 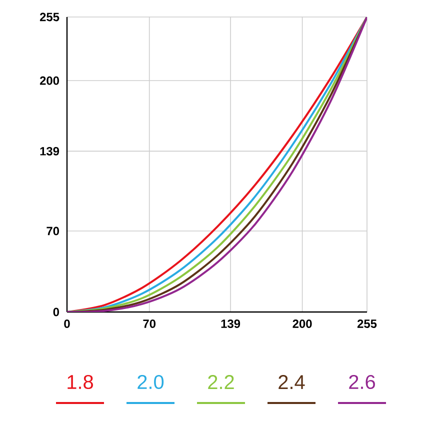 I want to click on x-tick-label: 0, so click(x=67, y=324).